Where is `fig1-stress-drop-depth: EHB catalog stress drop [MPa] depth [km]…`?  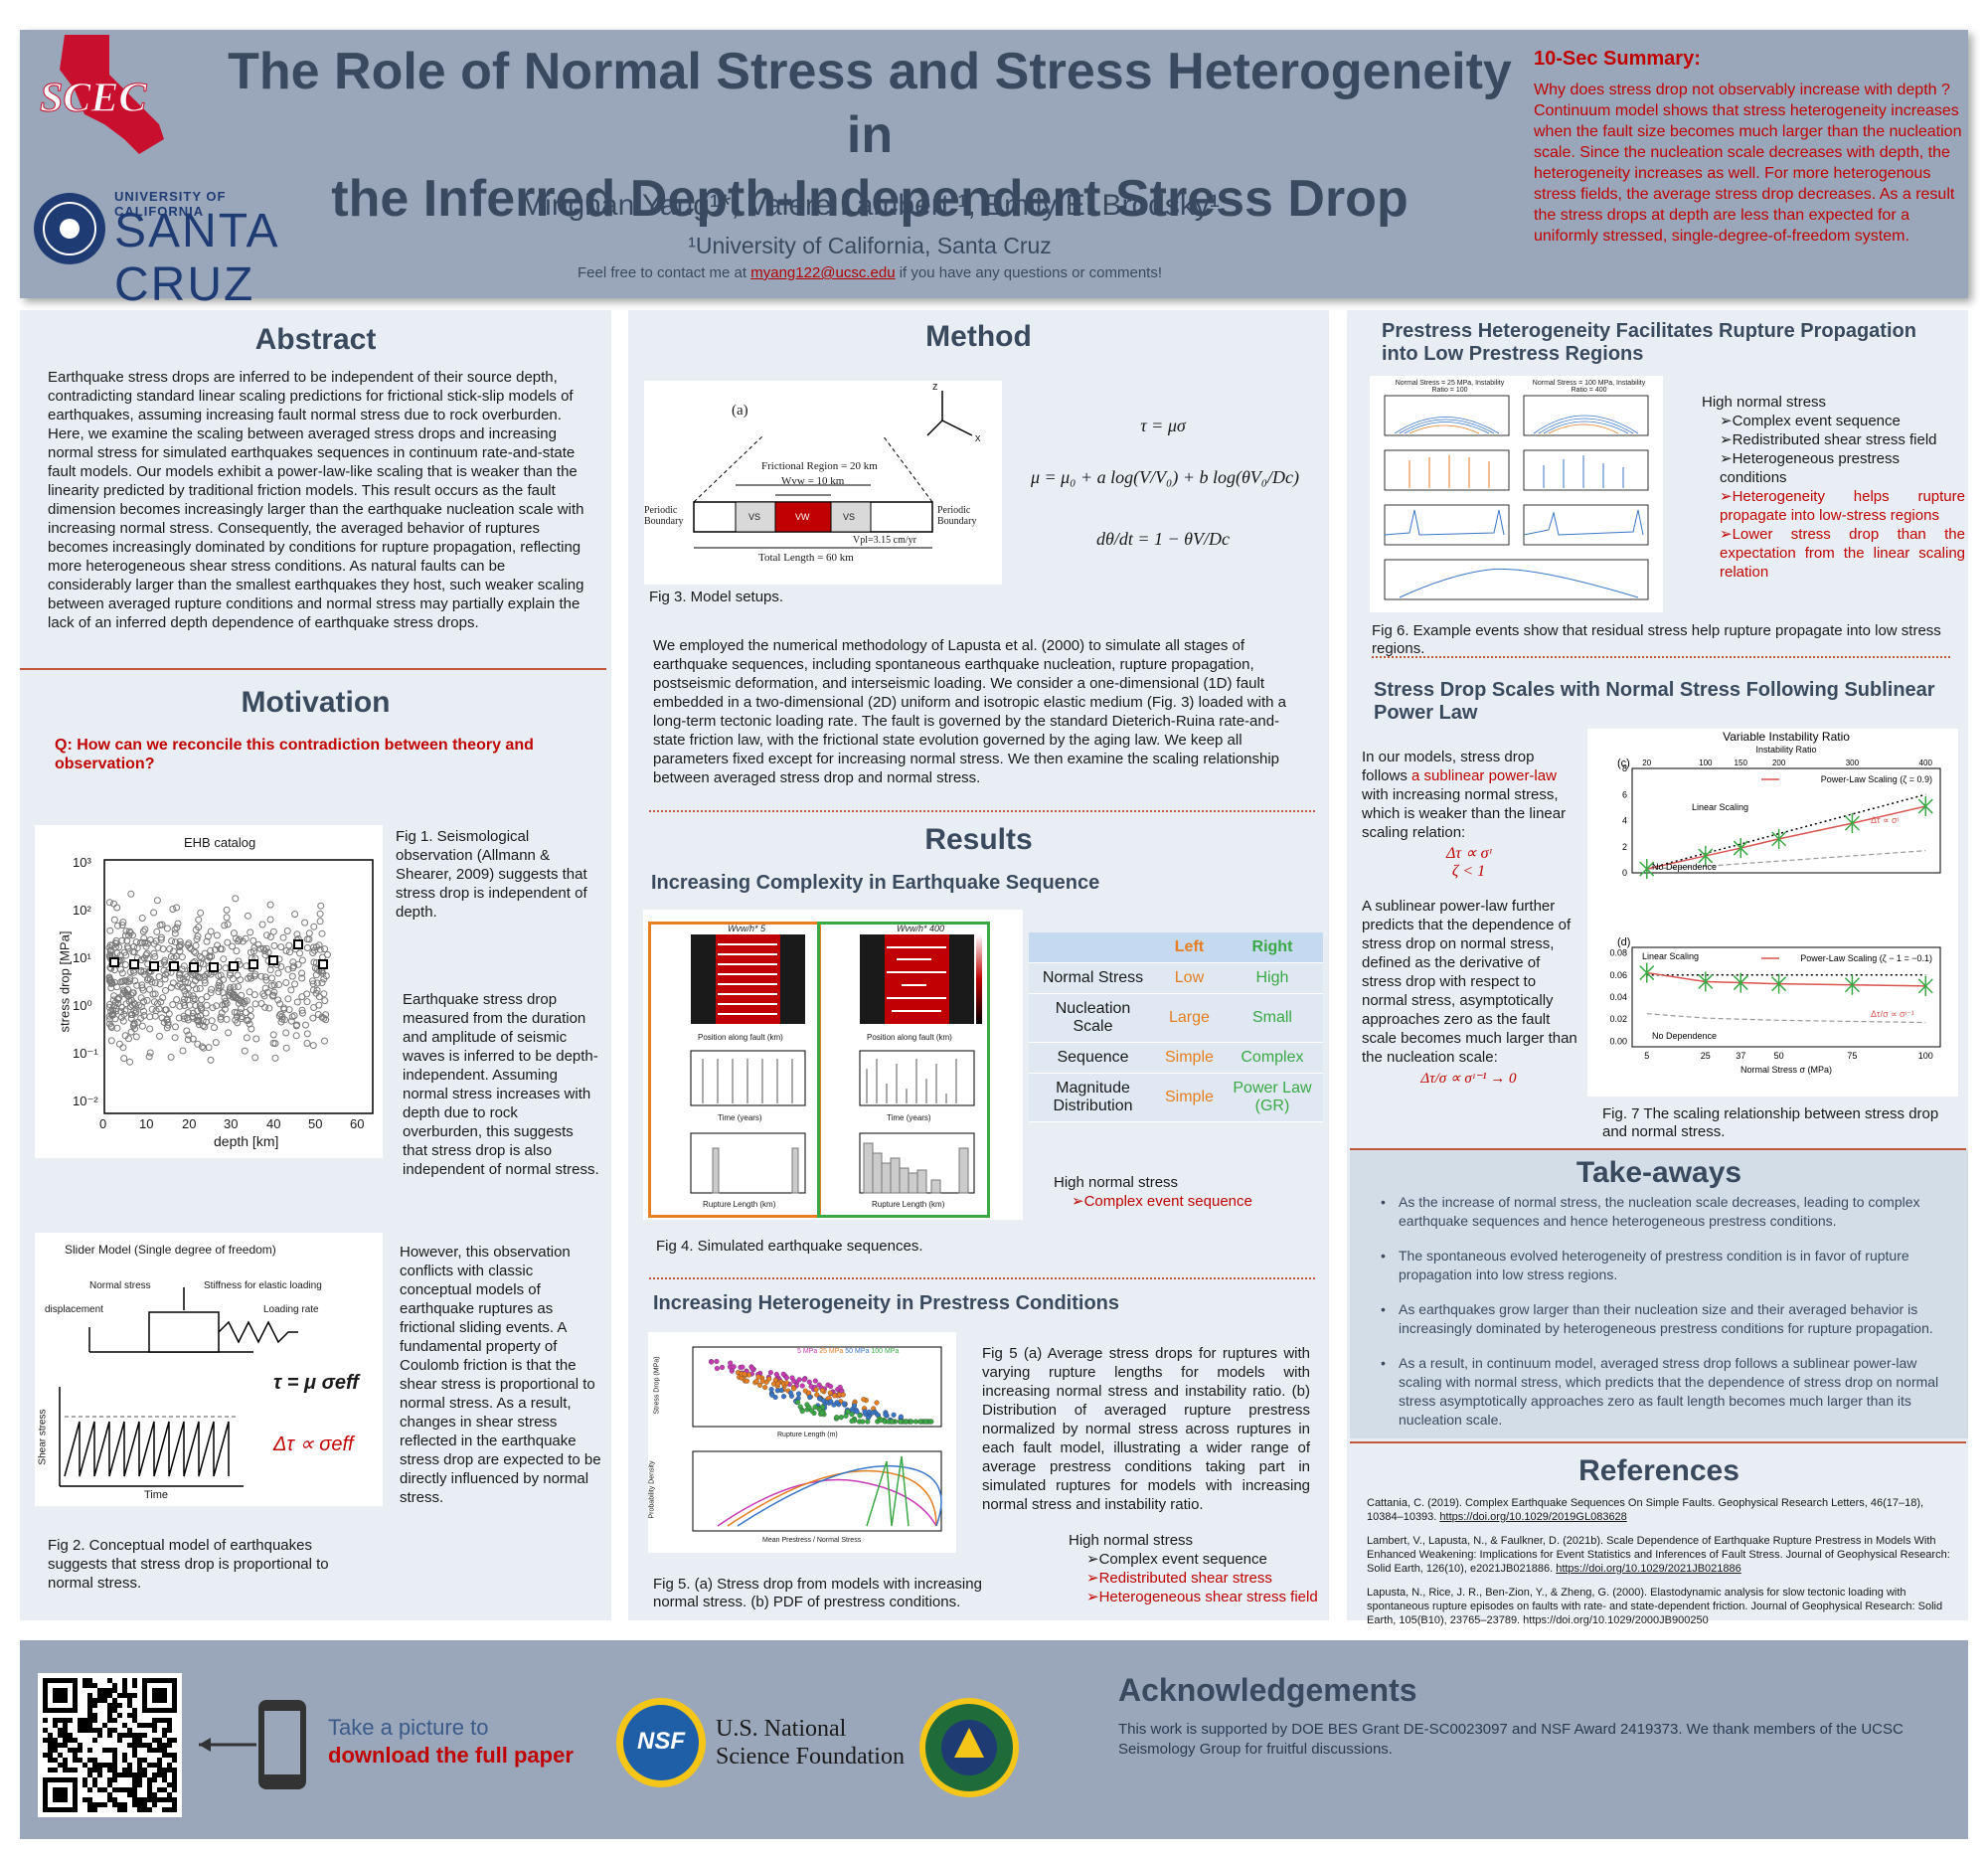
fig1-stress-drop-depth: EHB catalog stress drop [MPa] depth [km]… is located at coordinates (209, 991).